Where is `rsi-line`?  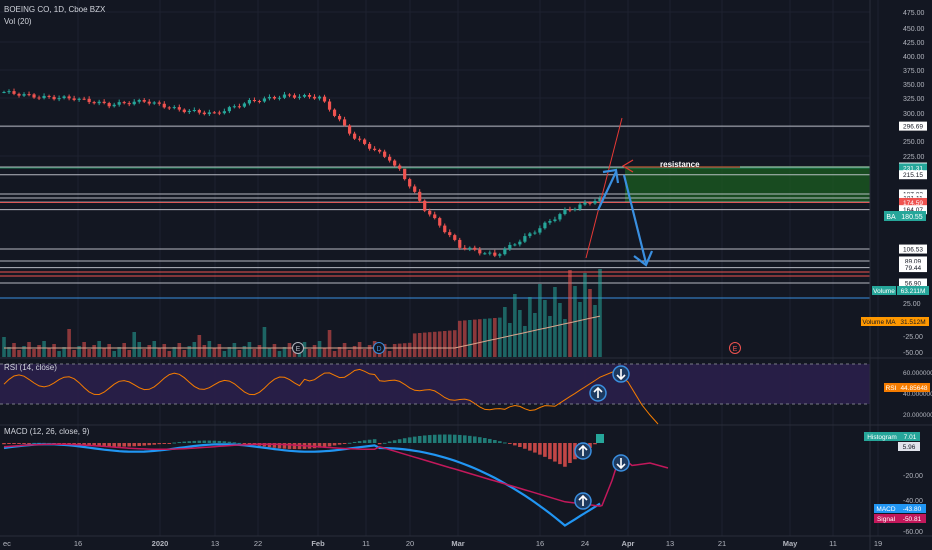
rsi-line is located at coordinates (331, 396).